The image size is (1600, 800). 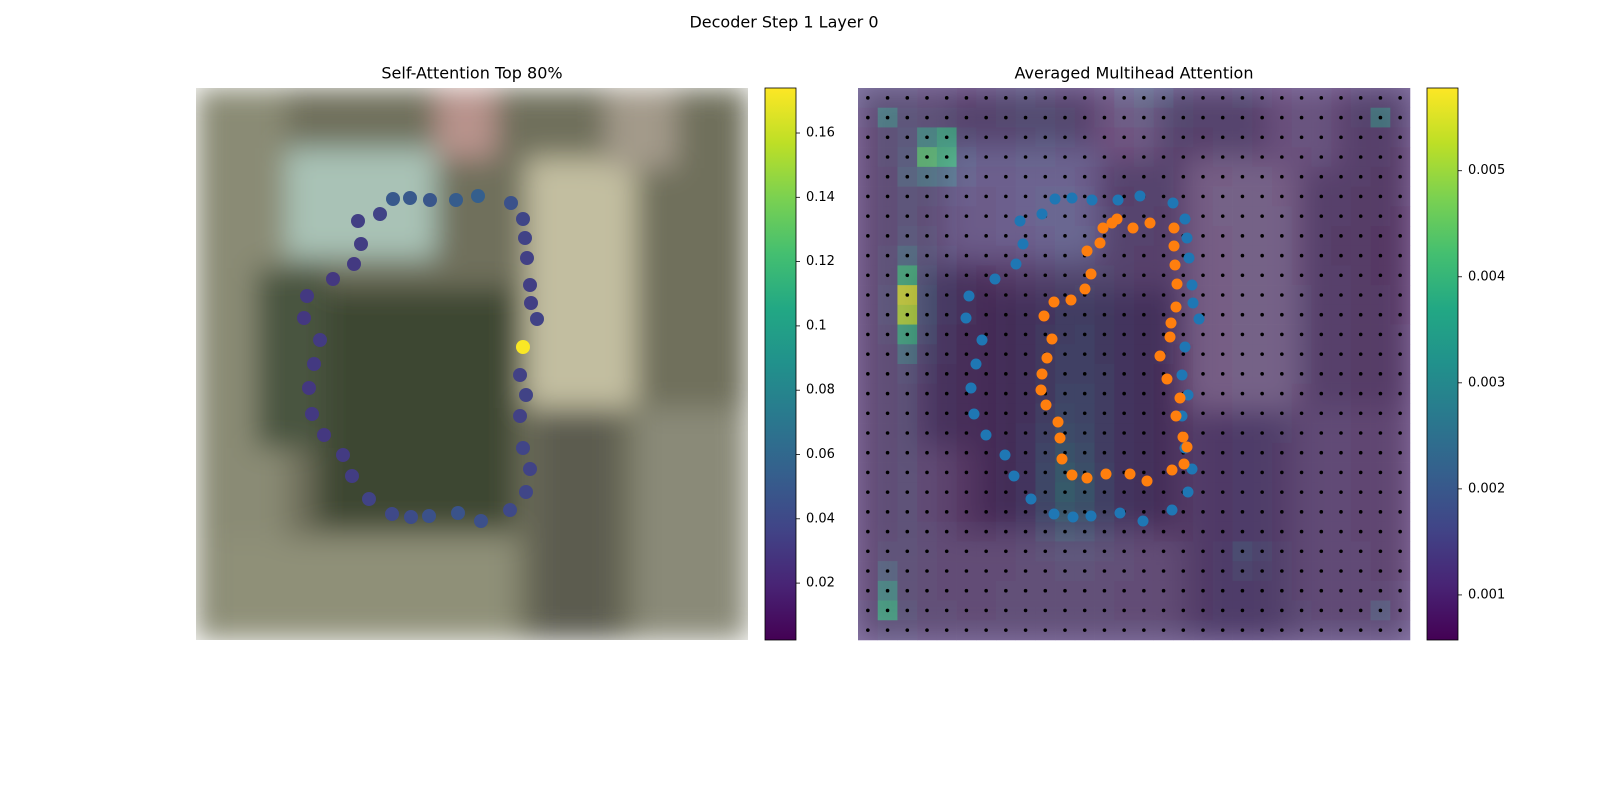 What do you see at coordinates (783, 22) in the screenshot?
I see `figure-title: Decoder Step 1 Layer 0` at bounding box center [783, 22].